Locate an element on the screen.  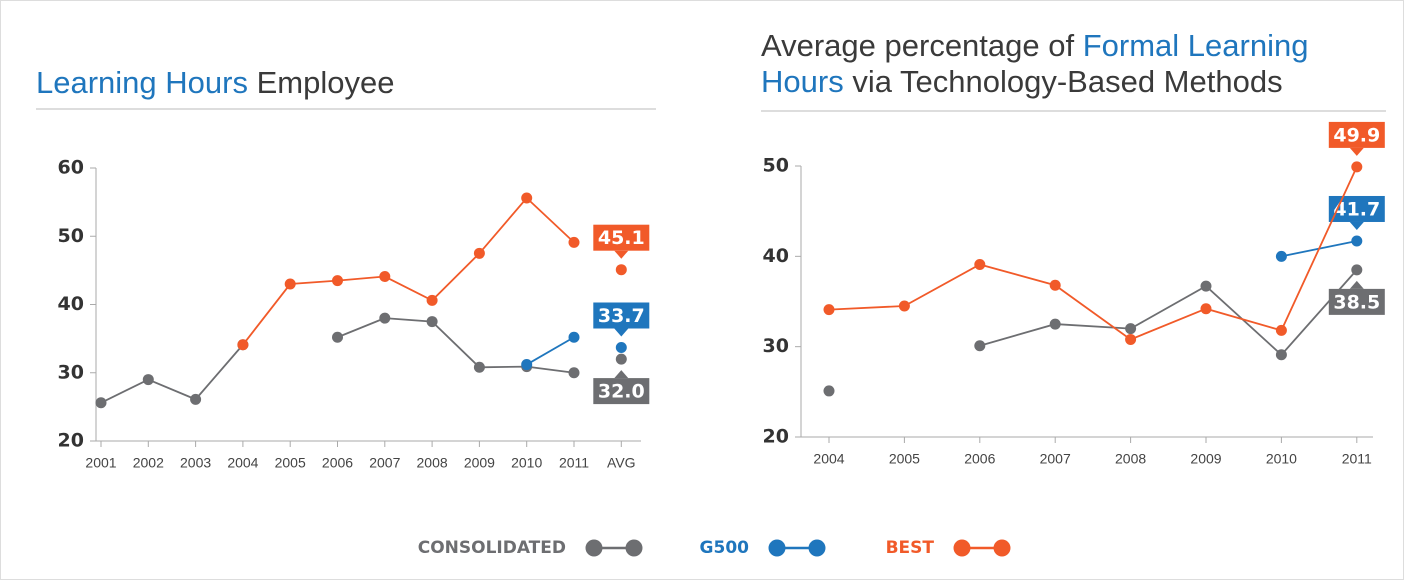
title-part: via Technology-Based Methods is located at coordinates (1067, 81).